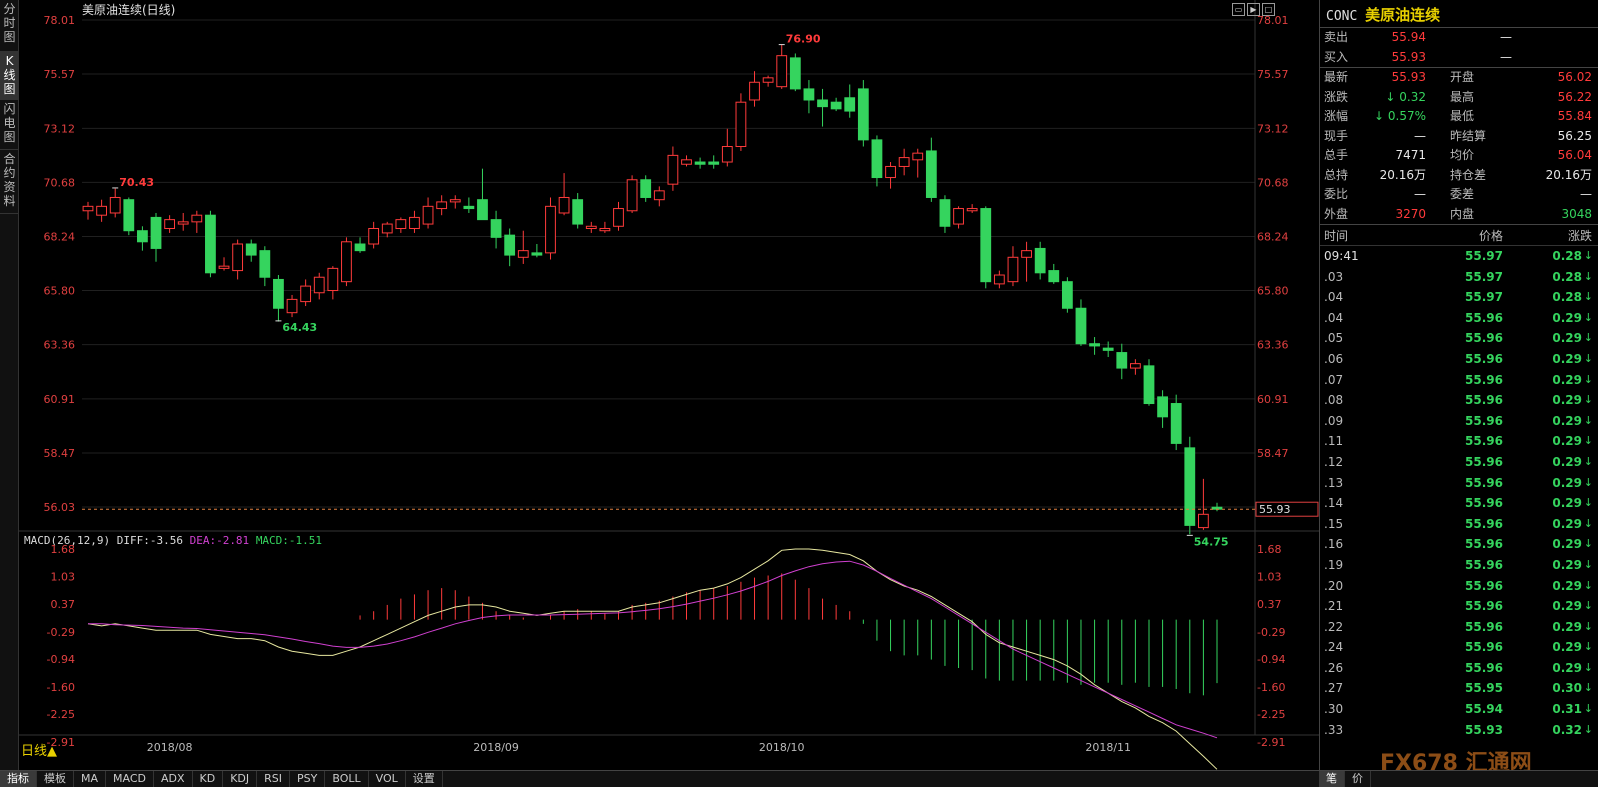 This screenshot has width=1598, height=787. What do you see at coordinates (61, 742) in the screenshot?
I see `macd-tick-left: -2.91` at bounding box center [61, 742].